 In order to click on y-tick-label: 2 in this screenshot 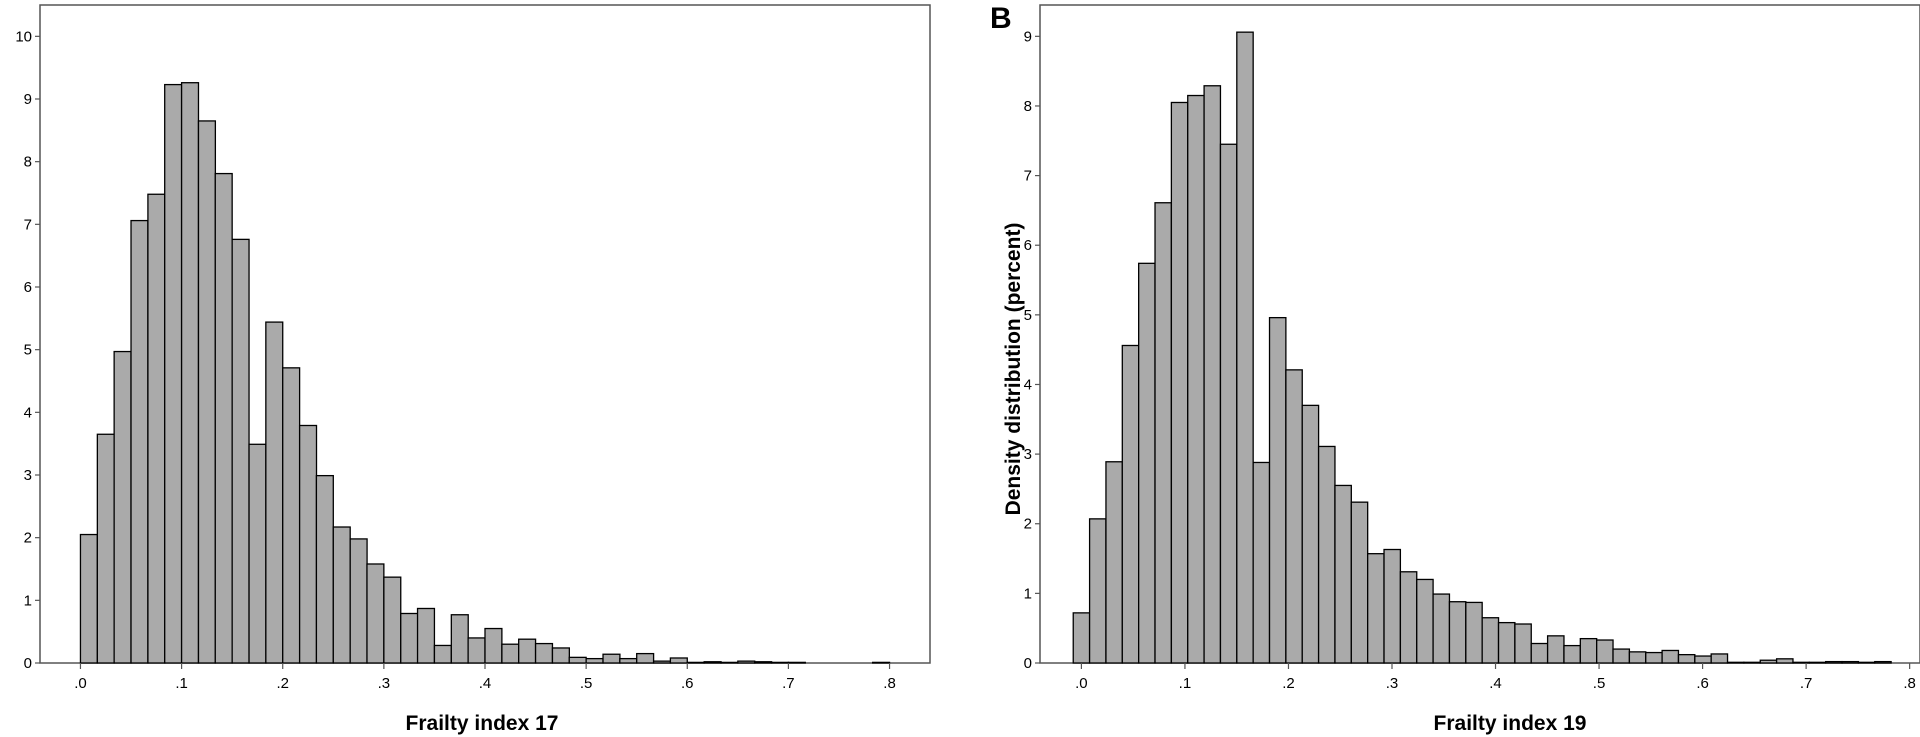, I will do `click(1028, 524)`.